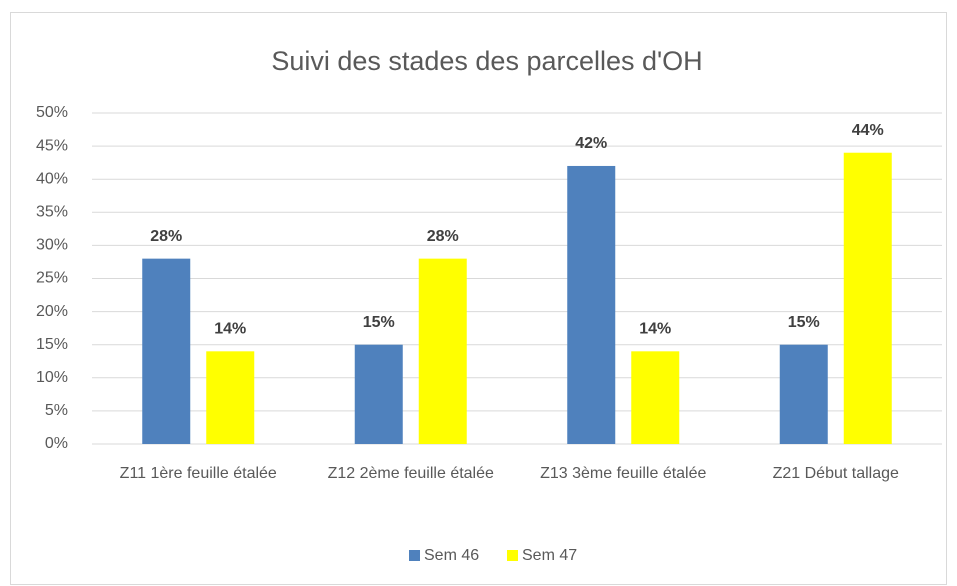 Image resolution: width=957 pixels, height=586 pixels. What do you see at coordinates (623, 473) in the screenshot?
I see `x-tick-label: Z13 3ème feuille étalée` at bounding box center [623, 473].